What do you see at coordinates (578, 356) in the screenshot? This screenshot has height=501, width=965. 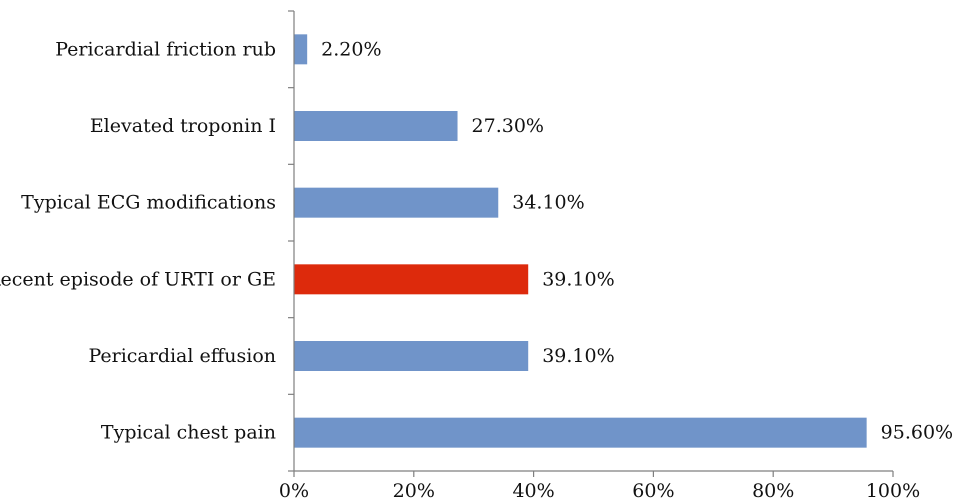 I see `value-label-pericardial-effusion: 39.10%` at bounding box center [578, 356].